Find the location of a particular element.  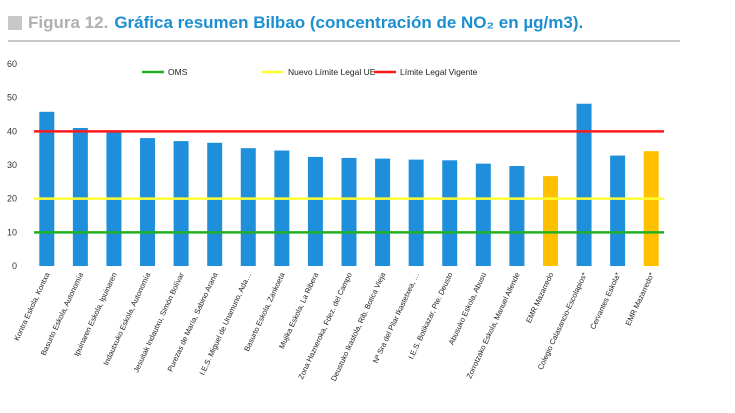

legend-label: Nuevo Límite Legal UE is located at coordinates (332, 72).